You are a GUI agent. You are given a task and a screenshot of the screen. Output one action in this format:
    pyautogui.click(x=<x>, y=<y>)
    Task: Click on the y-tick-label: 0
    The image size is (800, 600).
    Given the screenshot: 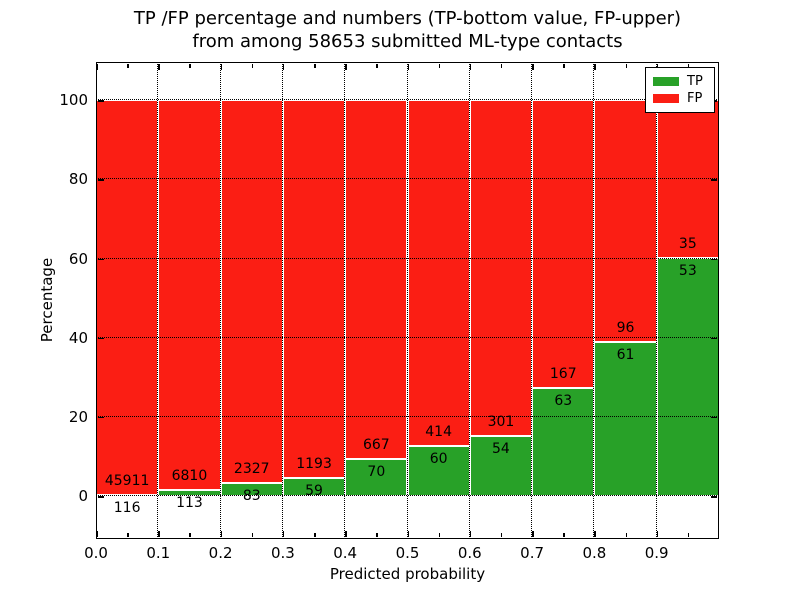 What is the action you would take?
    pyautogui.click(x=83, y=496)
    